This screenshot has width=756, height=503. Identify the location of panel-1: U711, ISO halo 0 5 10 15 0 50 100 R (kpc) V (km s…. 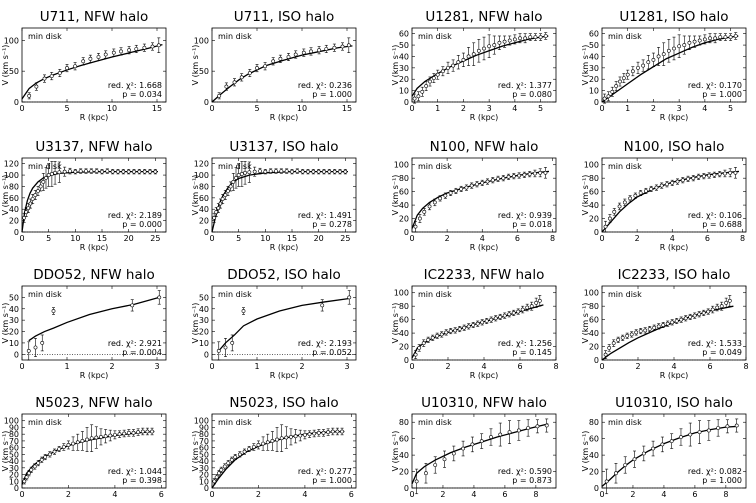
(274, 65).